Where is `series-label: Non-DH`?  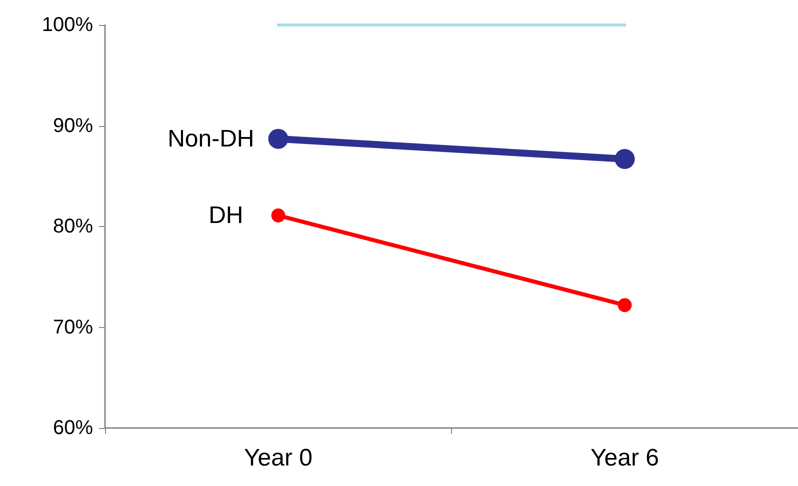
series-label: Non-DH is located at coordinates (211, 138).